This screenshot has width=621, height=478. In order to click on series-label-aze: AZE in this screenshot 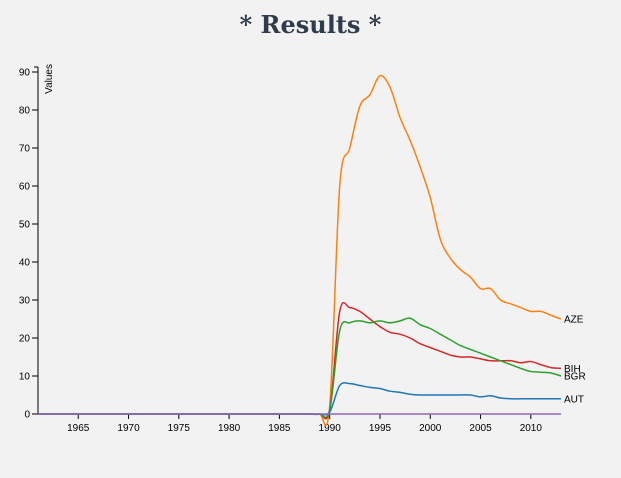, I will do `click(574, 320)`.